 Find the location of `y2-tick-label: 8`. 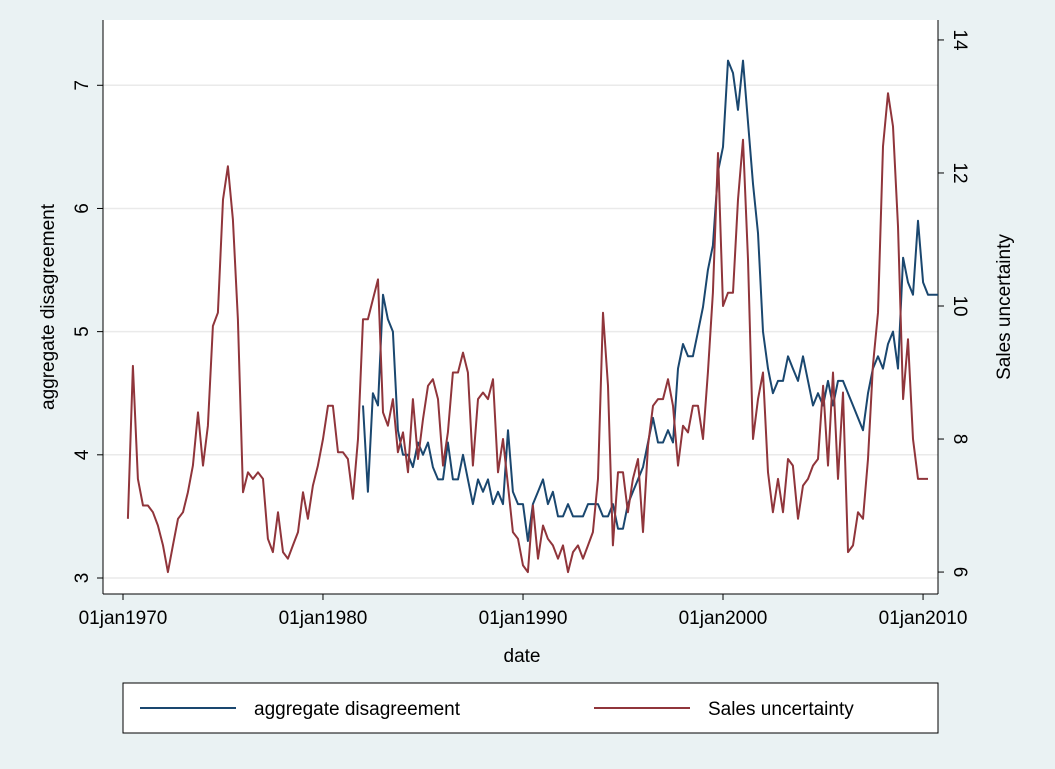

y2-tick-label: 8 is located at coordinates (959, 439).